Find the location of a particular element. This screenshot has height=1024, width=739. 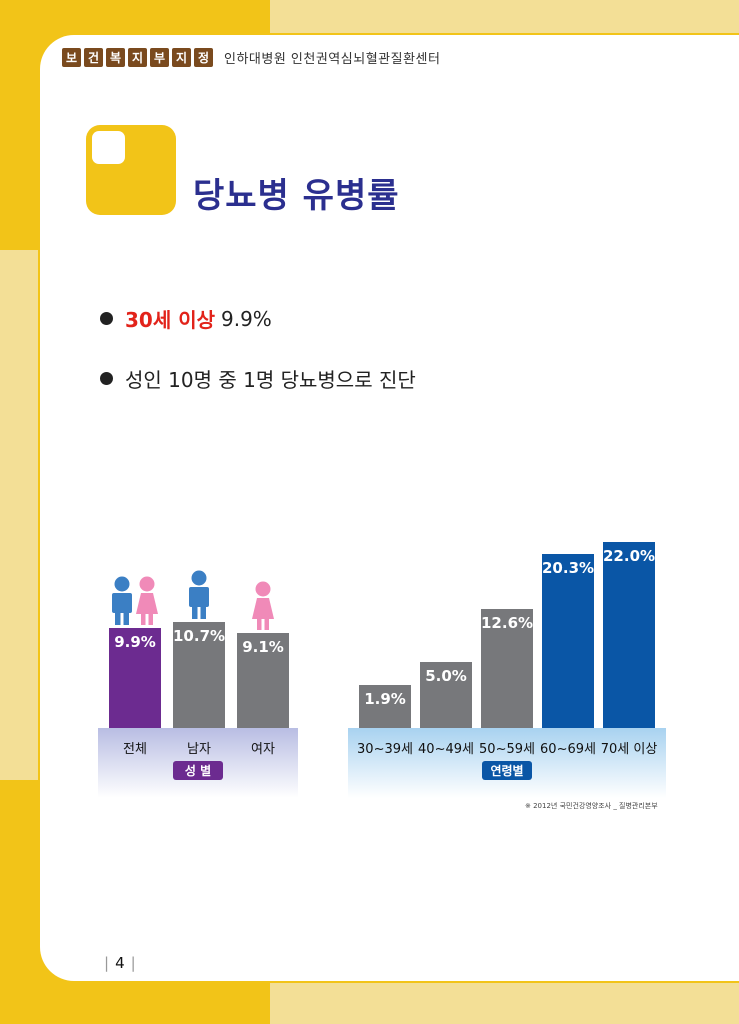

category-label: 60~69세 is located at coordinates (568, 749).